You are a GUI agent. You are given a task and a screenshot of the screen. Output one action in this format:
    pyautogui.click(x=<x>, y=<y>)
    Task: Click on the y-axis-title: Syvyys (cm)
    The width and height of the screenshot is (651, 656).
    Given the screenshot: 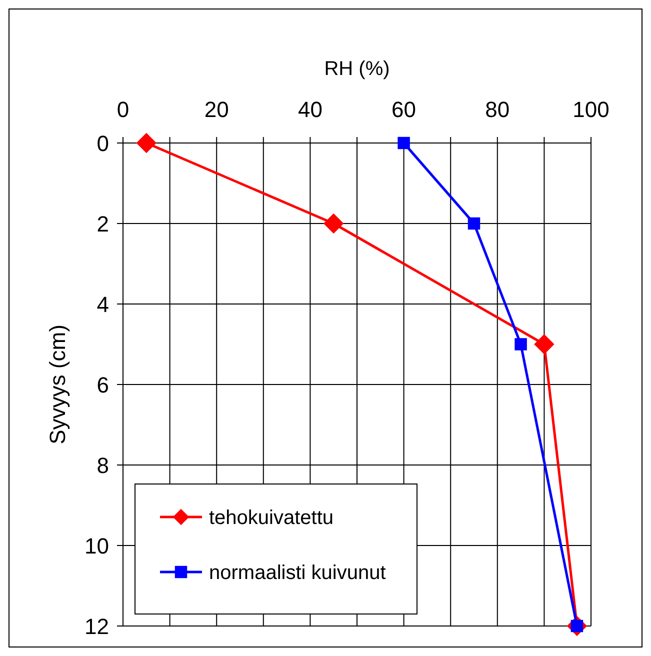 What is the action you would take?
    pyautogui.click(x=57, y=384)
    